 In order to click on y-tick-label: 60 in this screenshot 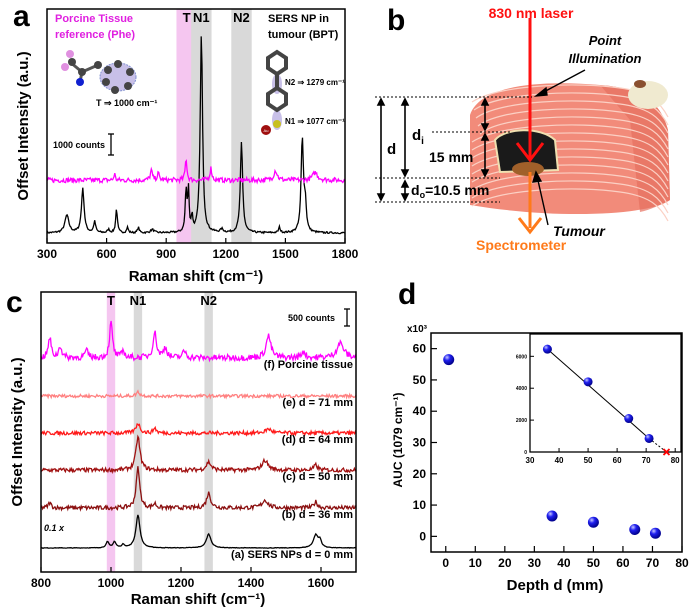, I will do `click(420, 349)`.